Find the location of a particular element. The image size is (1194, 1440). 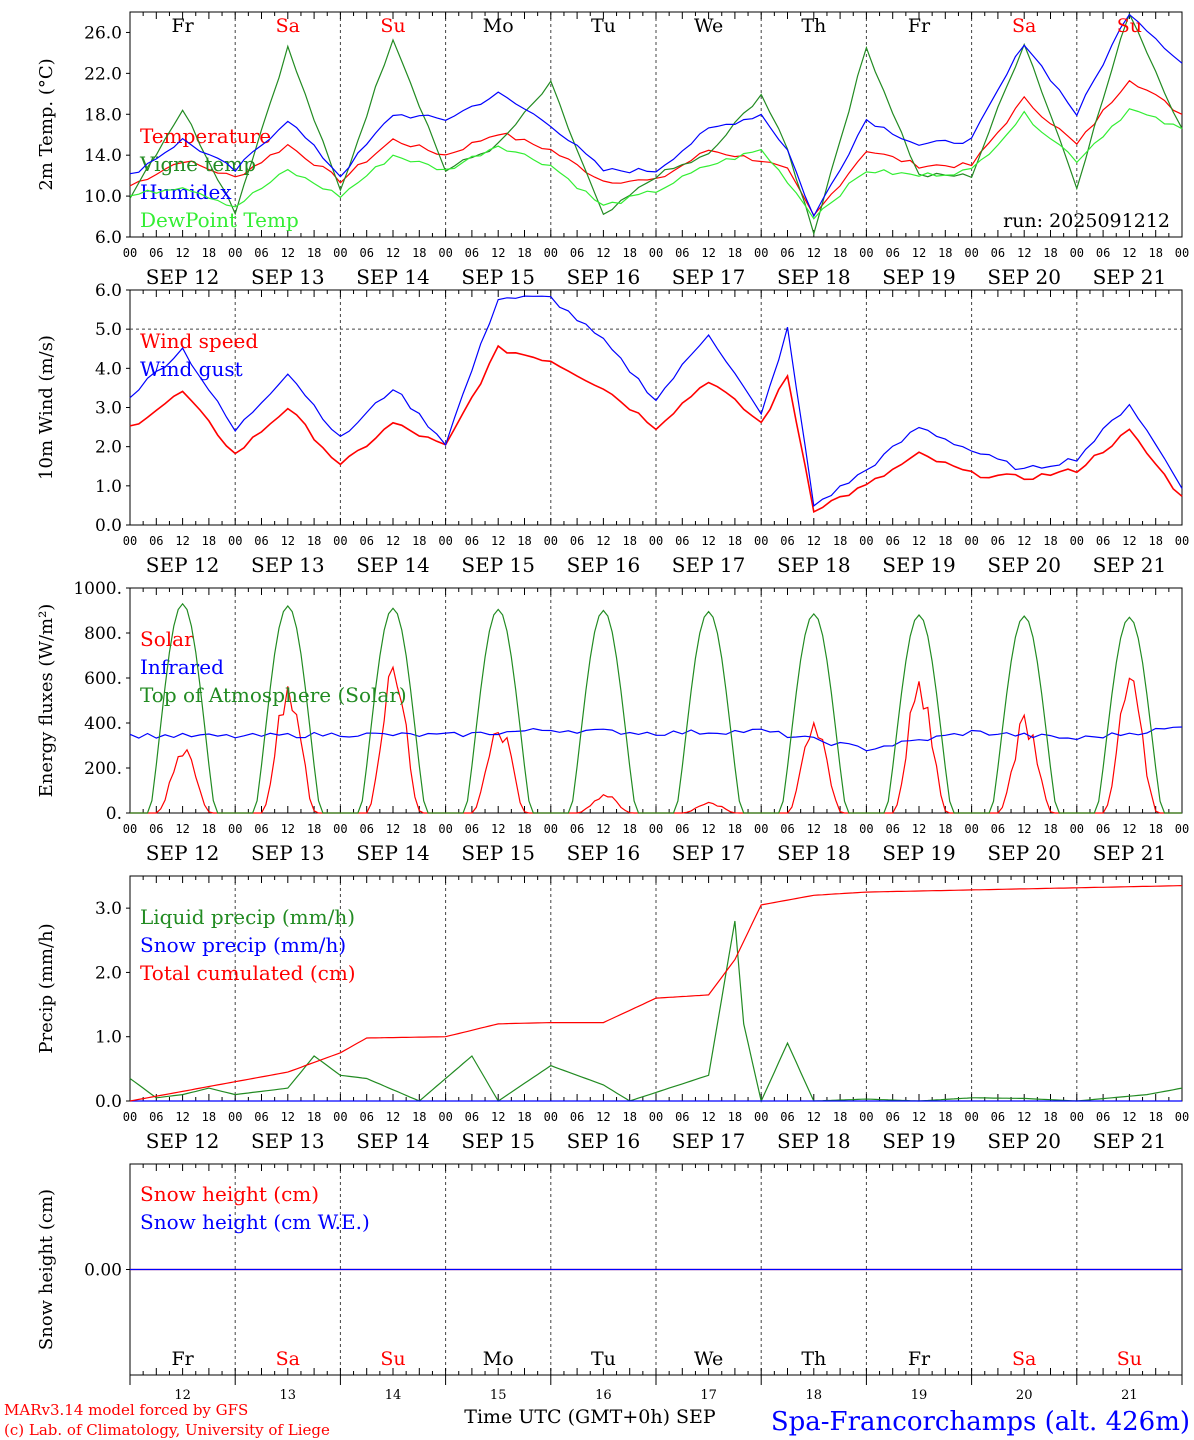

footer-model: MARv3.14 model forced by GFS is located at coordinates (126, 1410).